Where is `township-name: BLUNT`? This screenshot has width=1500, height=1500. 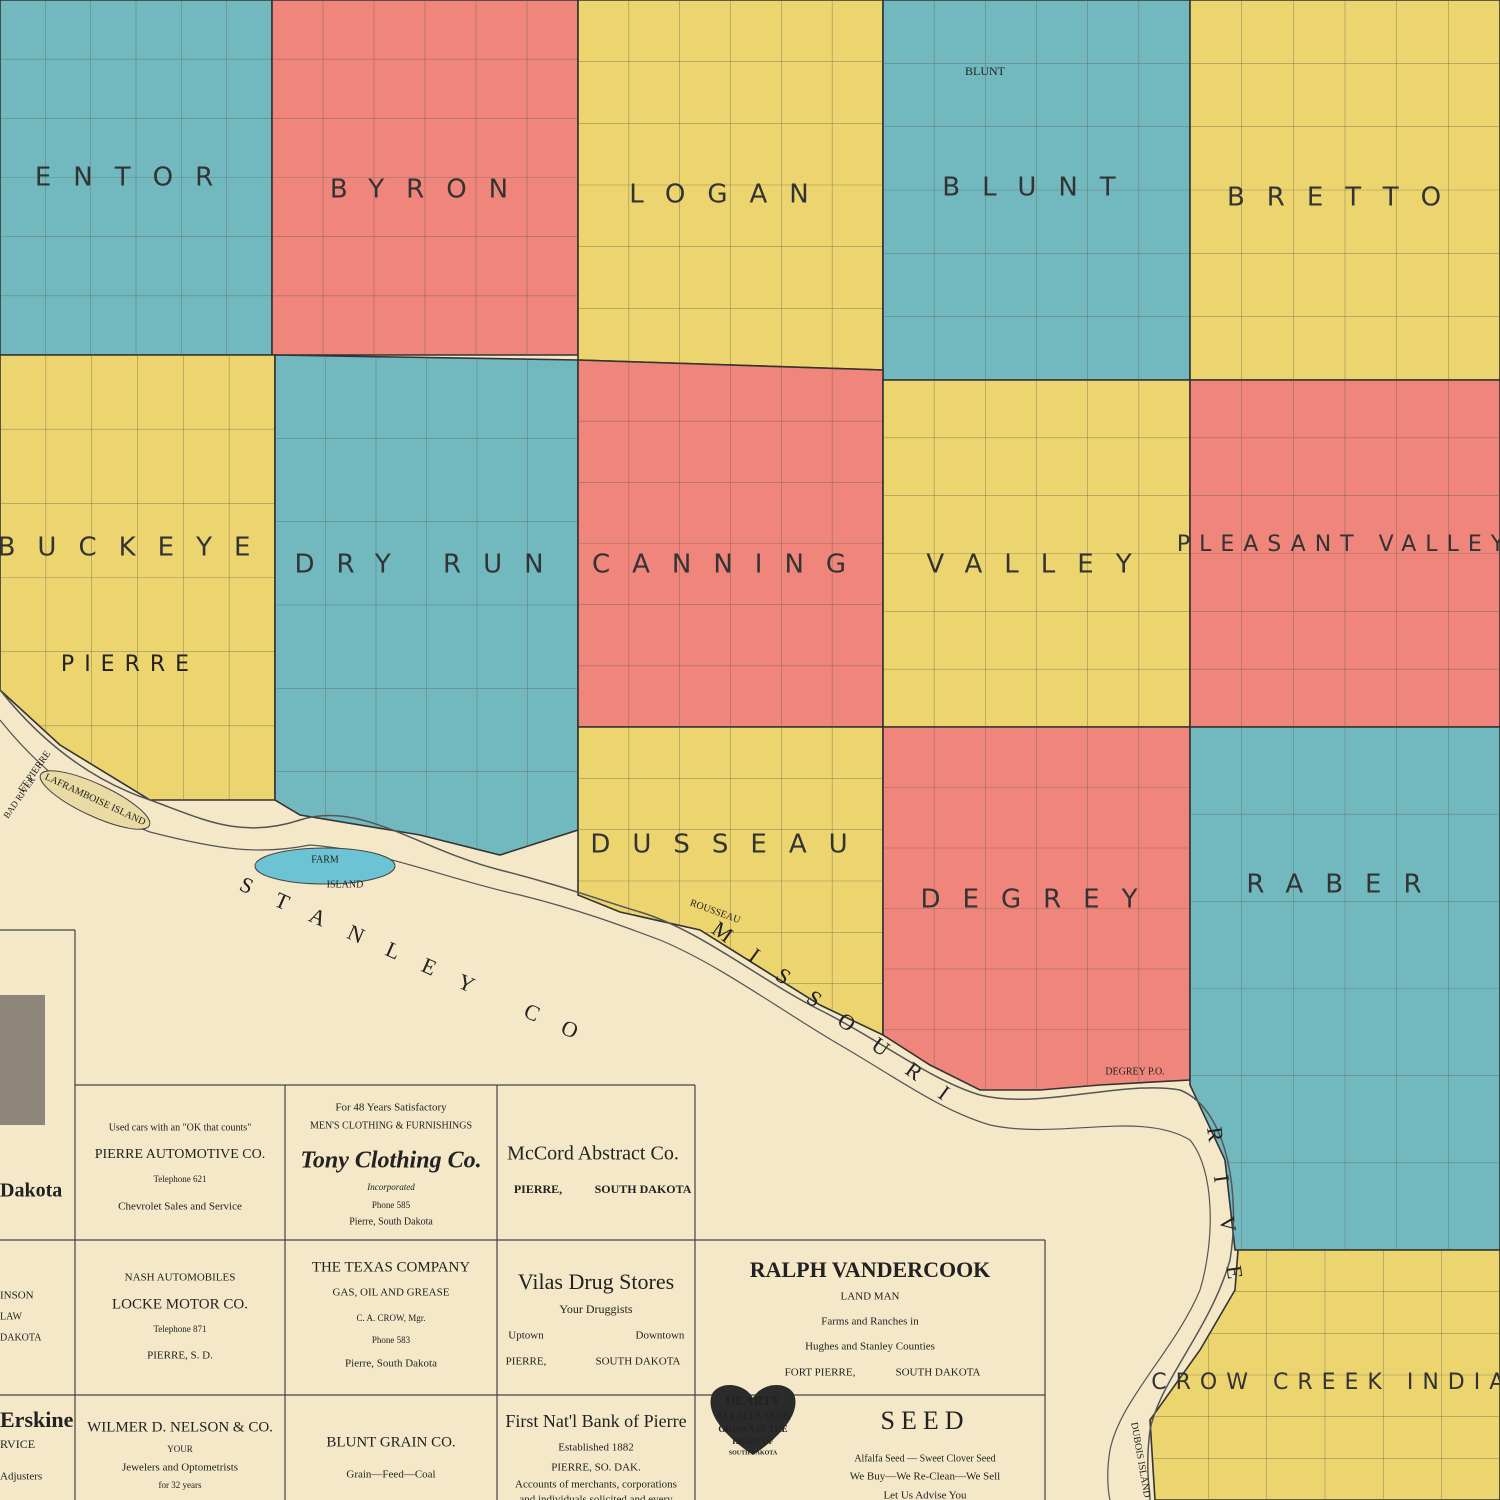 township-name: BLUNT is located at coordinates (1039, 188).